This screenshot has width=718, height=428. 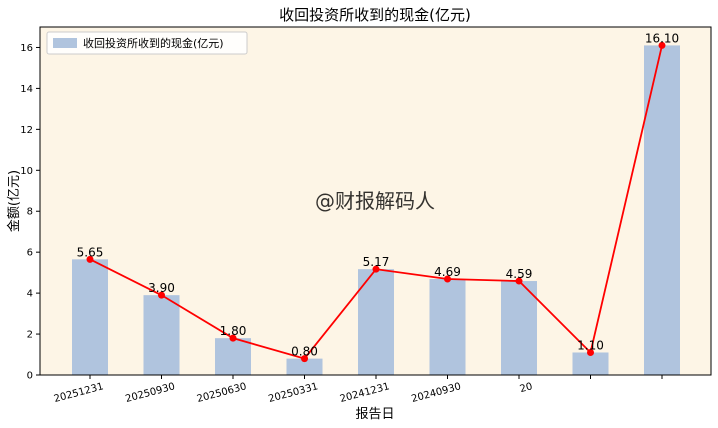 What do you see at coordinates (233, 331) in the screenshot?
I see `data-label-2: 1.80` at bounding box center [233, 331].